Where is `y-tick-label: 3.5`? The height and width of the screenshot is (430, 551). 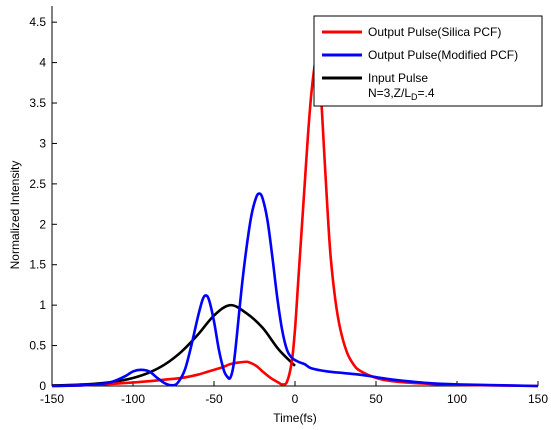
y-tick-label: 3.5 is located at coordinates (37, 103).